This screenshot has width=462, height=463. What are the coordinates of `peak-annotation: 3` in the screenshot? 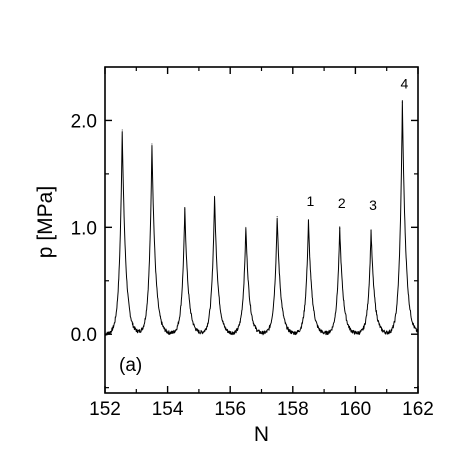 It's located at (373, 205).